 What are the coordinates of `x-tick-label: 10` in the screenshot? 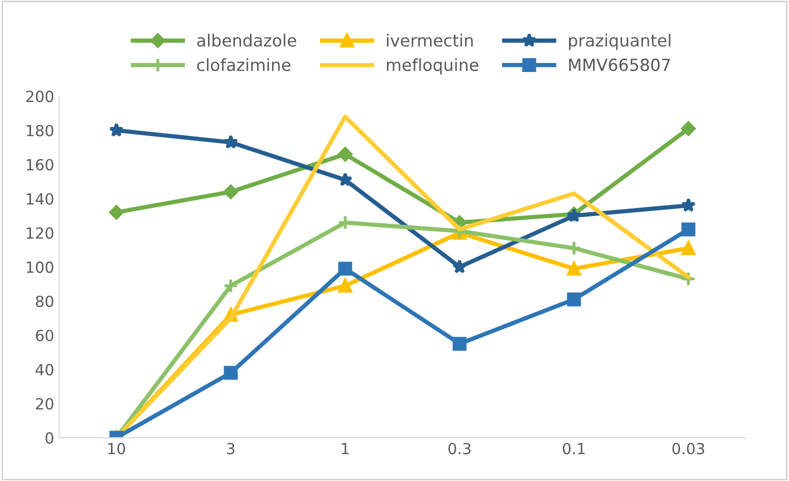 It's located at (117, 448).